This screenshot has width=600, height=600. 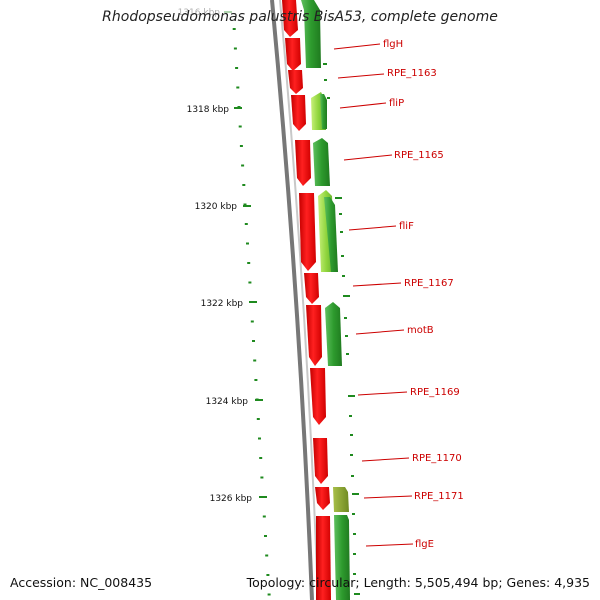 I want to click on gene-label-fliF: fliF, so click(x=406, y=226).